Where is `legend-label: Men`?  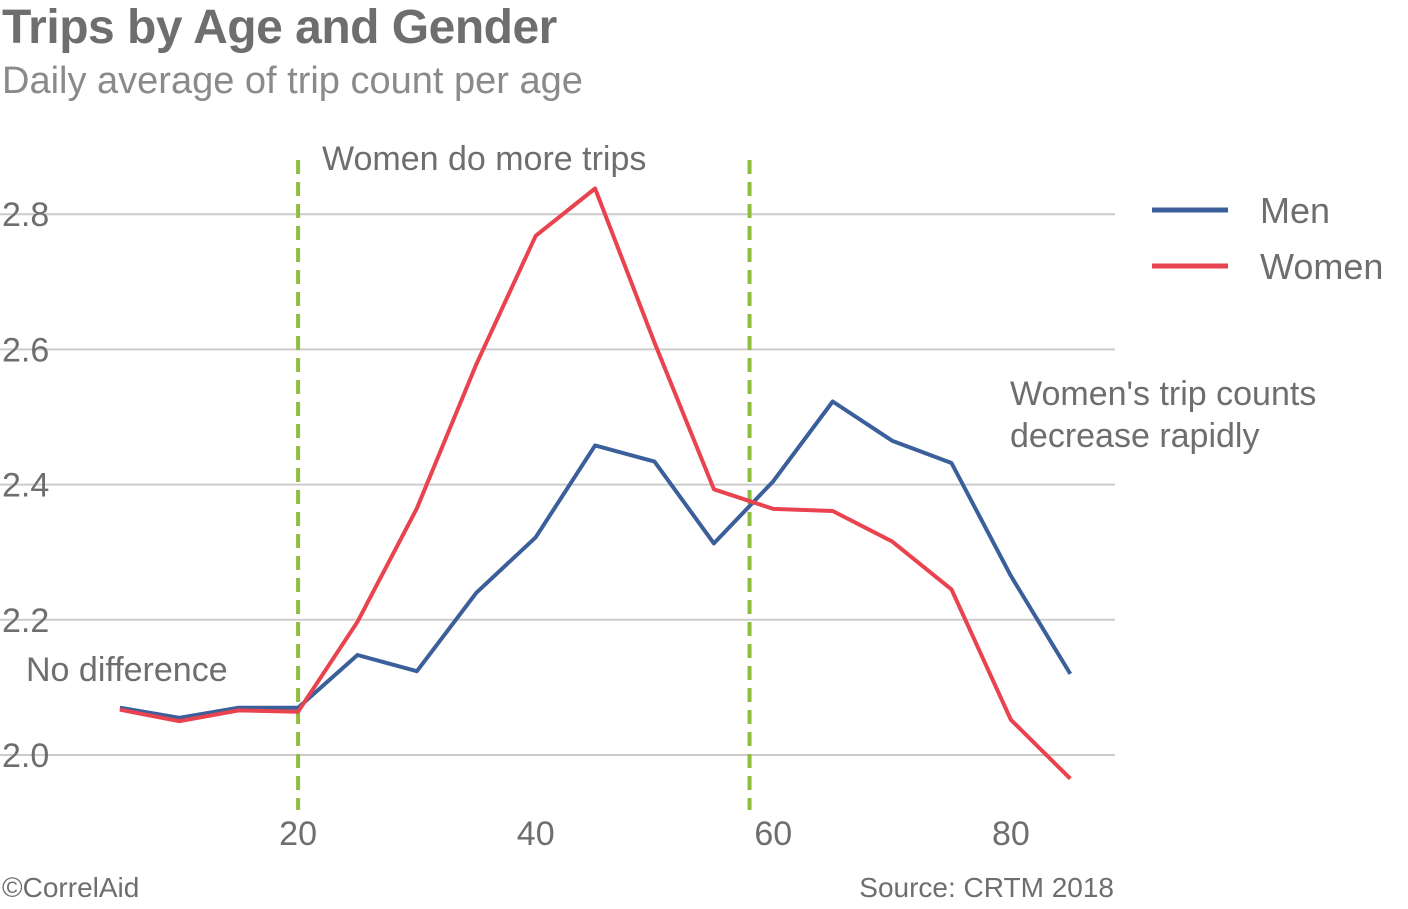
legend-label: Men is located at coordinates (1295, 210).